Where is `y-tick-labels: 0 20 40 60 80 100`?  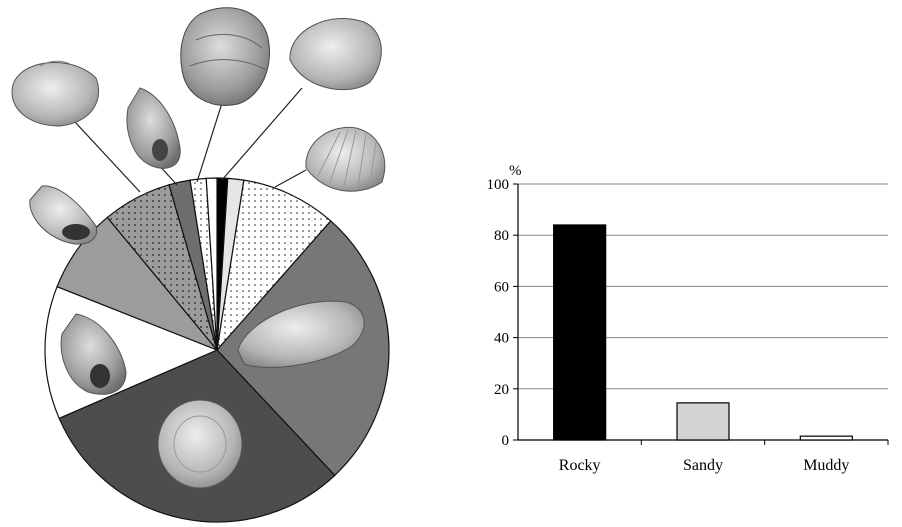
y-tick-labels: 0 20 40 60 80 100 is located at coordinates (498, 313).